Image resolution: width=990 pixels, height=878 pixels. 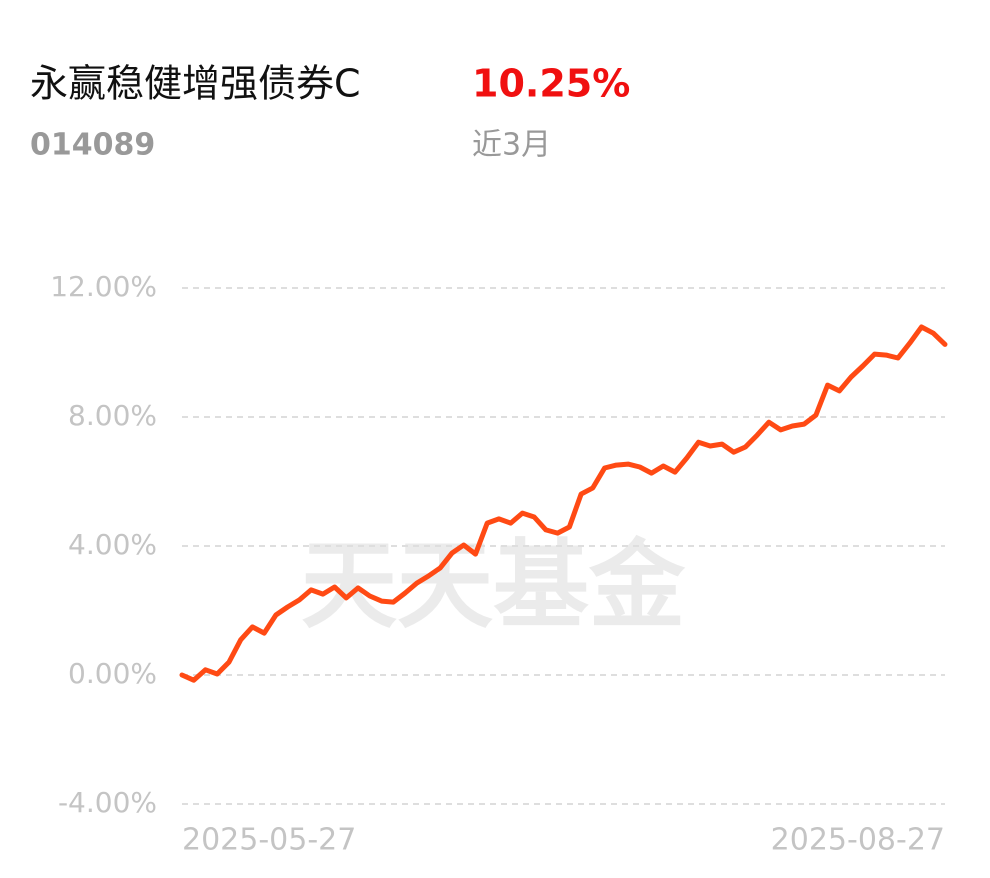 What do you see at coordinates (92, 145) in the screenshot?
I see `fund-code: 014089` at bounding box center [92, 145].